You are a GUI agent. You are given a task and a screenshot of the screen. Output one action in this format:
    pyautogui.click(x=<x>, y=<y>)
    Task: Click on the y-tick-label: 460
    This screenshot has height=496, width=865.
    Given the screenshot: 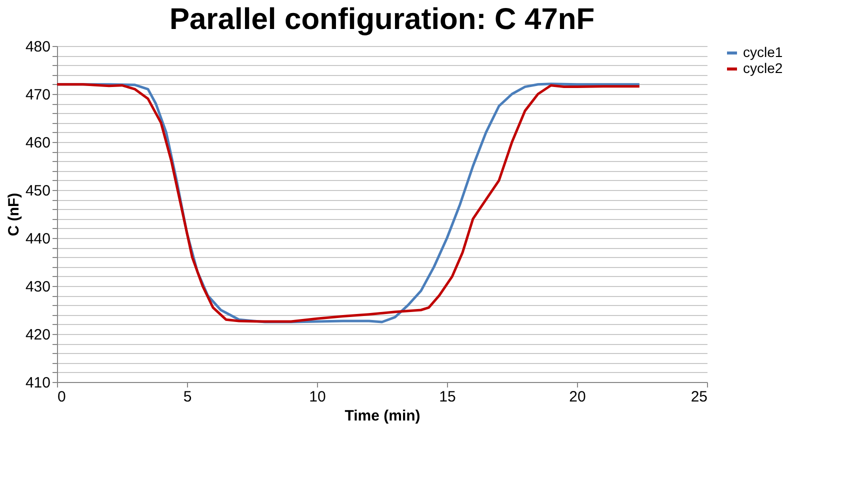 What is the action you would take?
    pyautogui.click(x=37, y=143)
    